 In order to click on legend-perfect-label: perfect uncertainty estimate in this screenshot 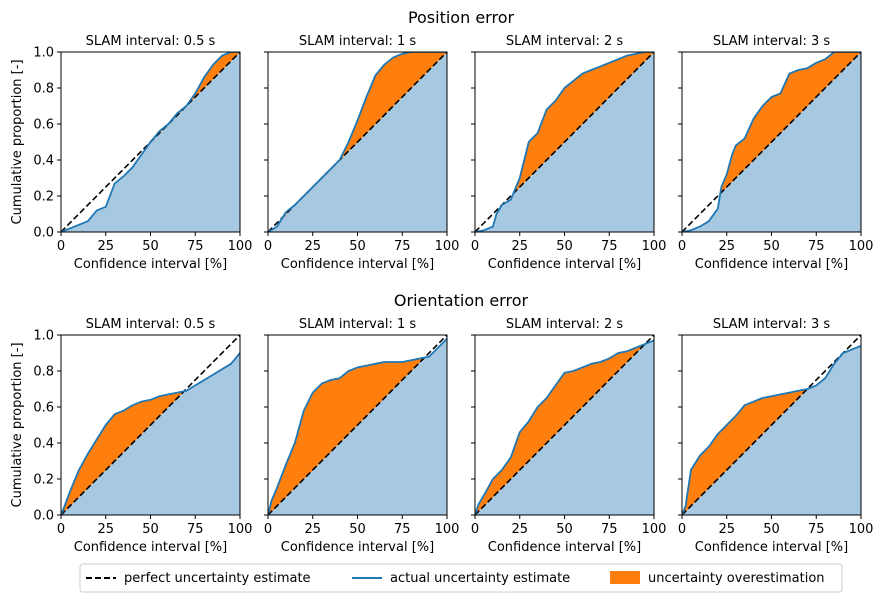, I will do `click(217, 578)`.